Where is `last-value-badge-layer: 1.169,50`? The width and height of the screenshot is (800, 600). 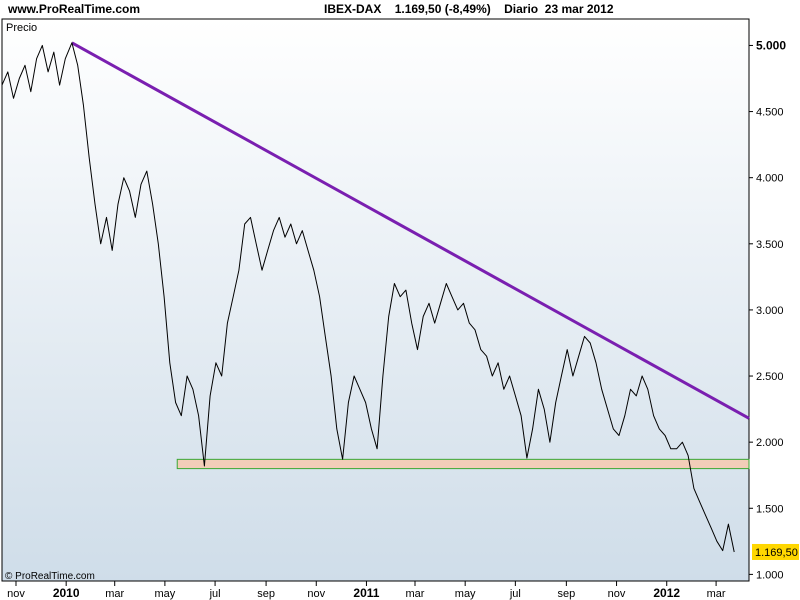 last-value-badge-layer: 1.169,50 is located at coordinates (775, 551).